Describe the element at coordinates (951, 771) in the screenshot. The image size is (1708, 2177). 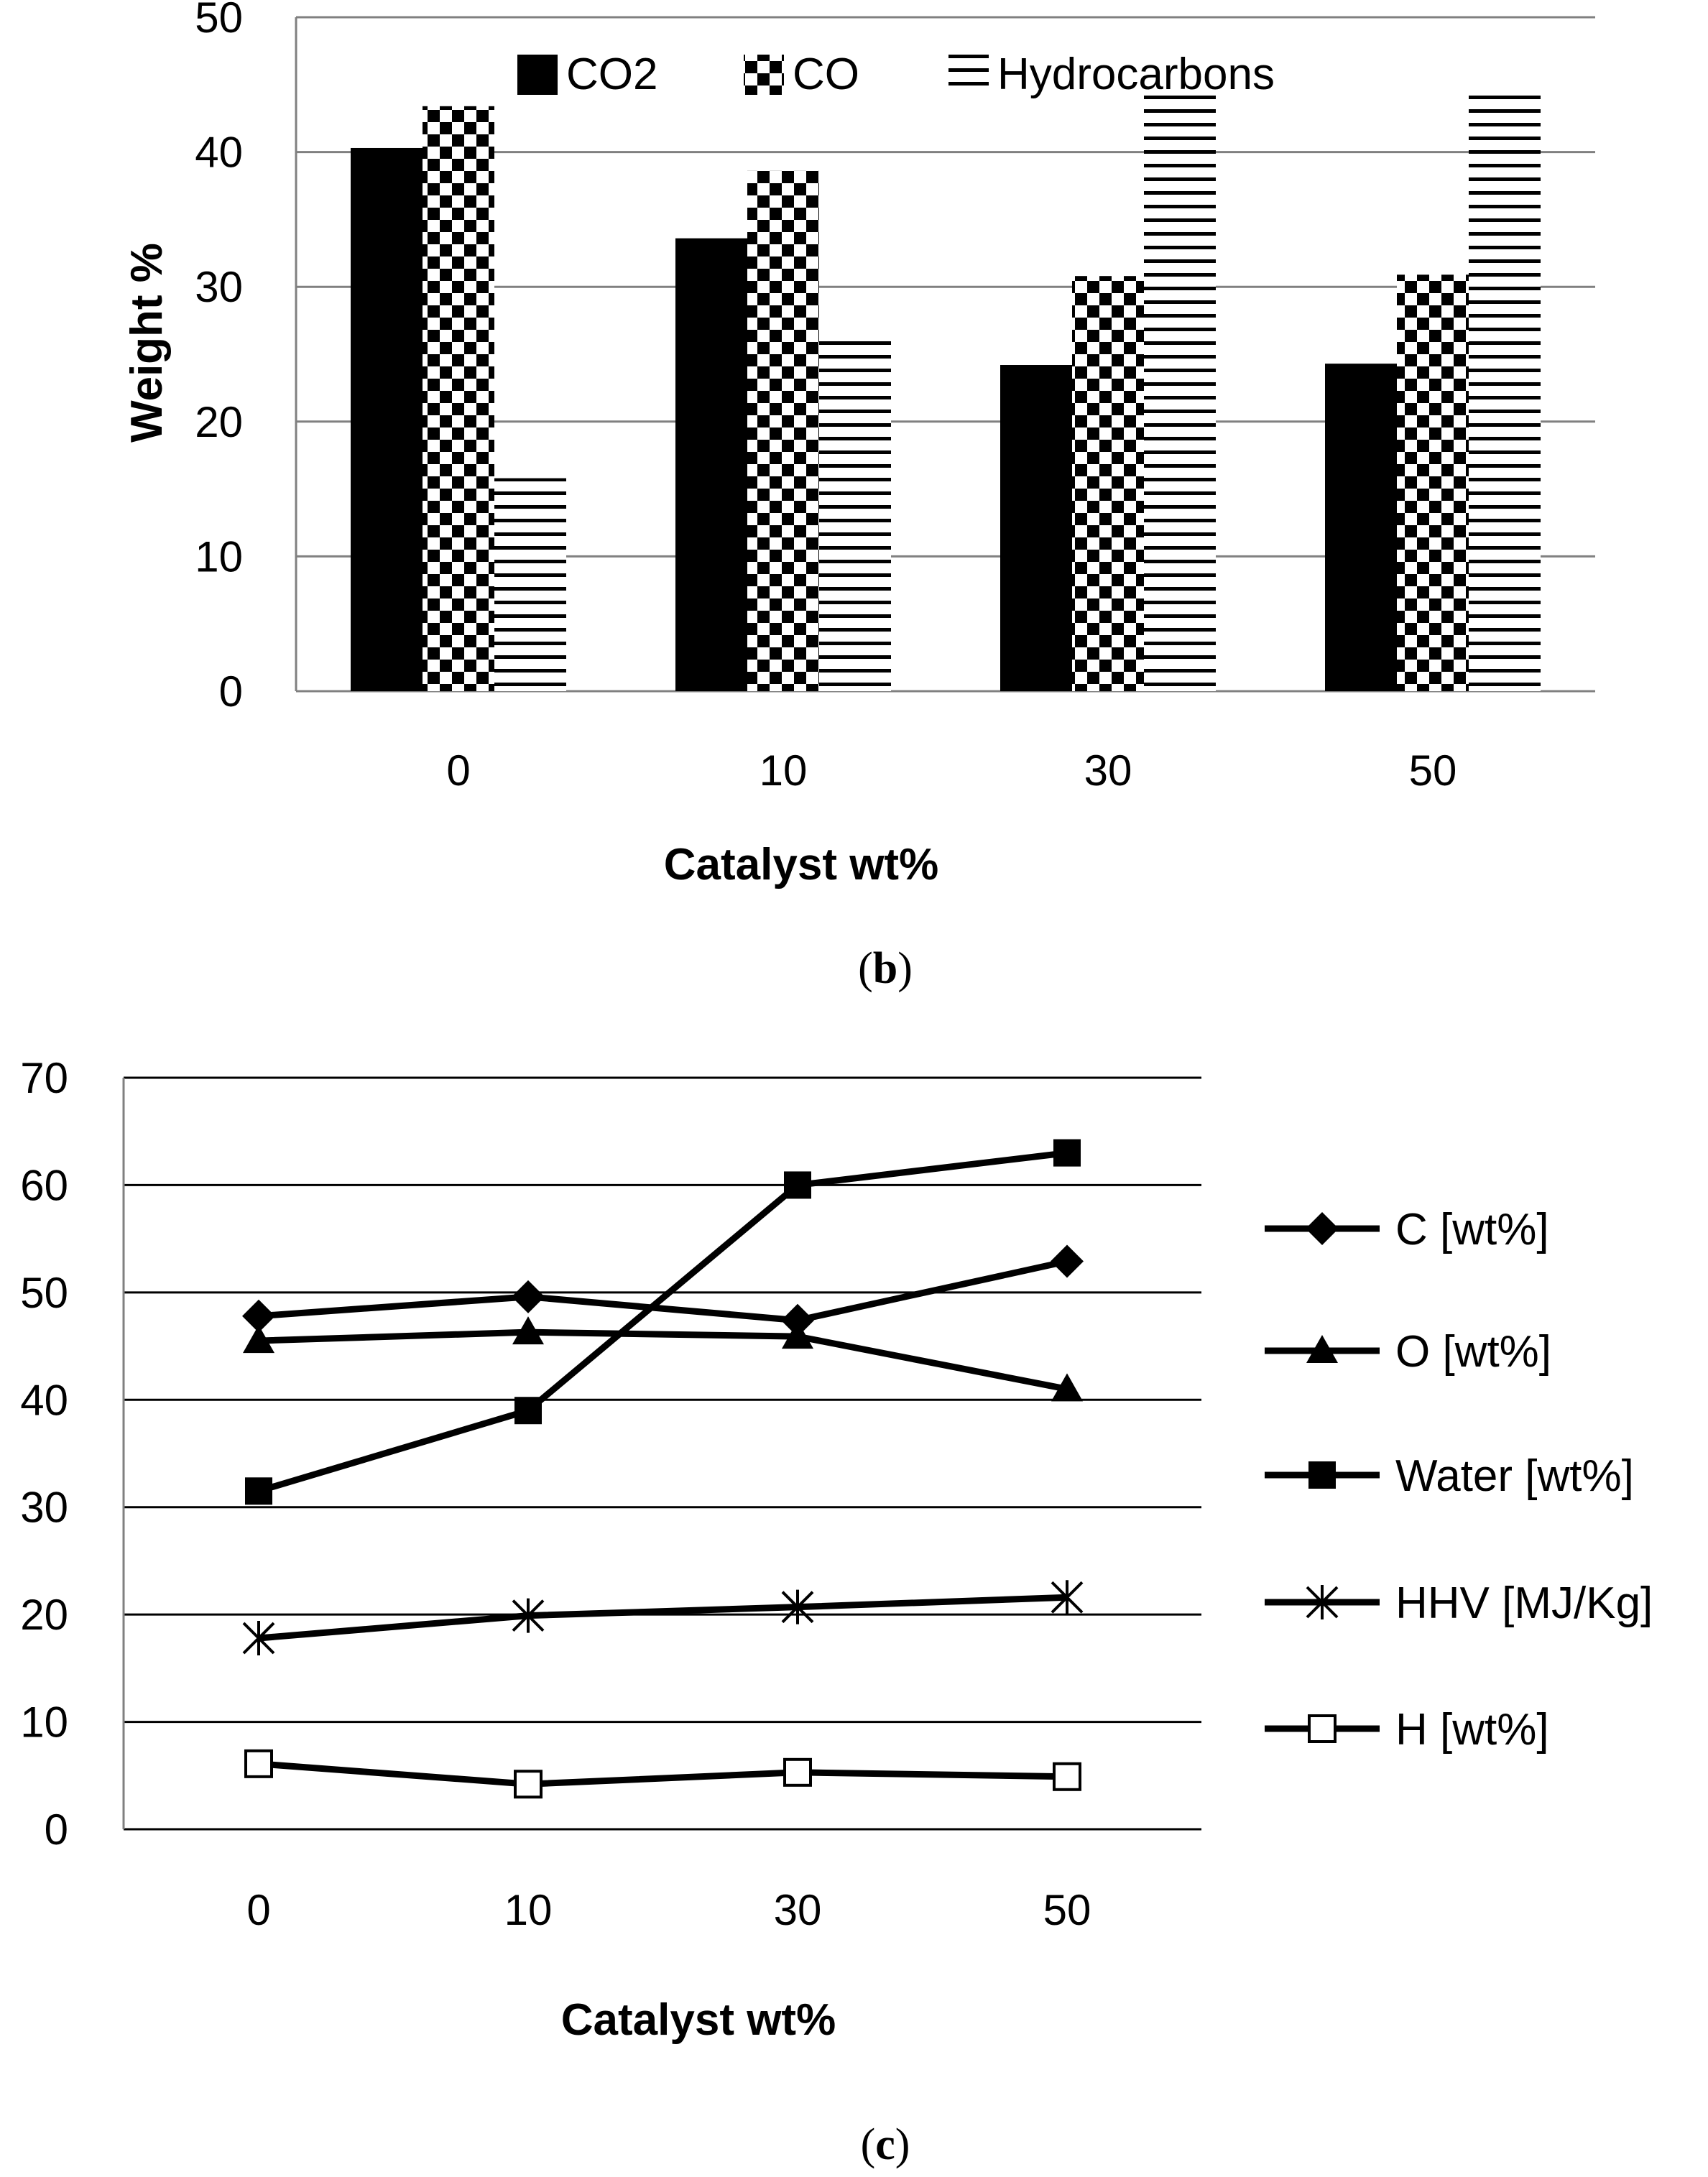
I see `bar-chart-x-ticks: 0 10 30 50` at that location.